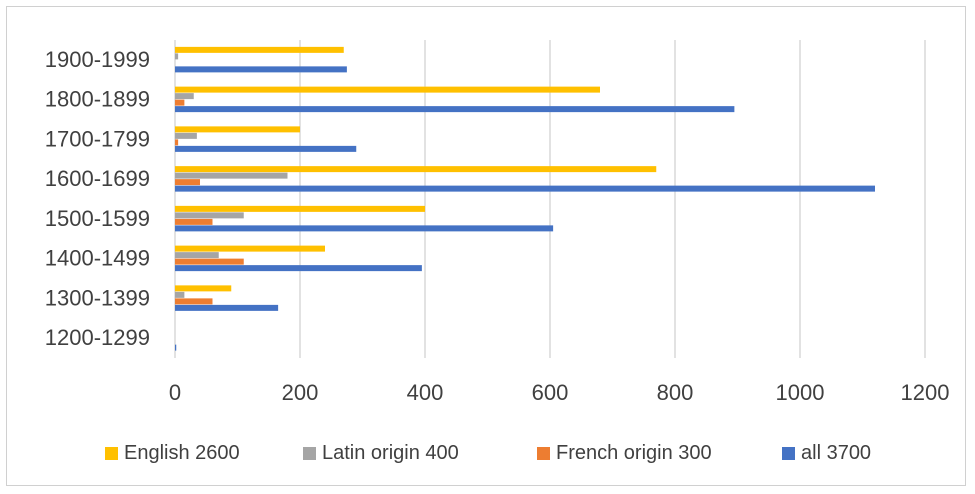 The image size is (975, 494). What do you see at coordinates (390, 453) in the screenshot?
I see `legend-label-1: Latin origin 400` at bounding box center [390, 453].